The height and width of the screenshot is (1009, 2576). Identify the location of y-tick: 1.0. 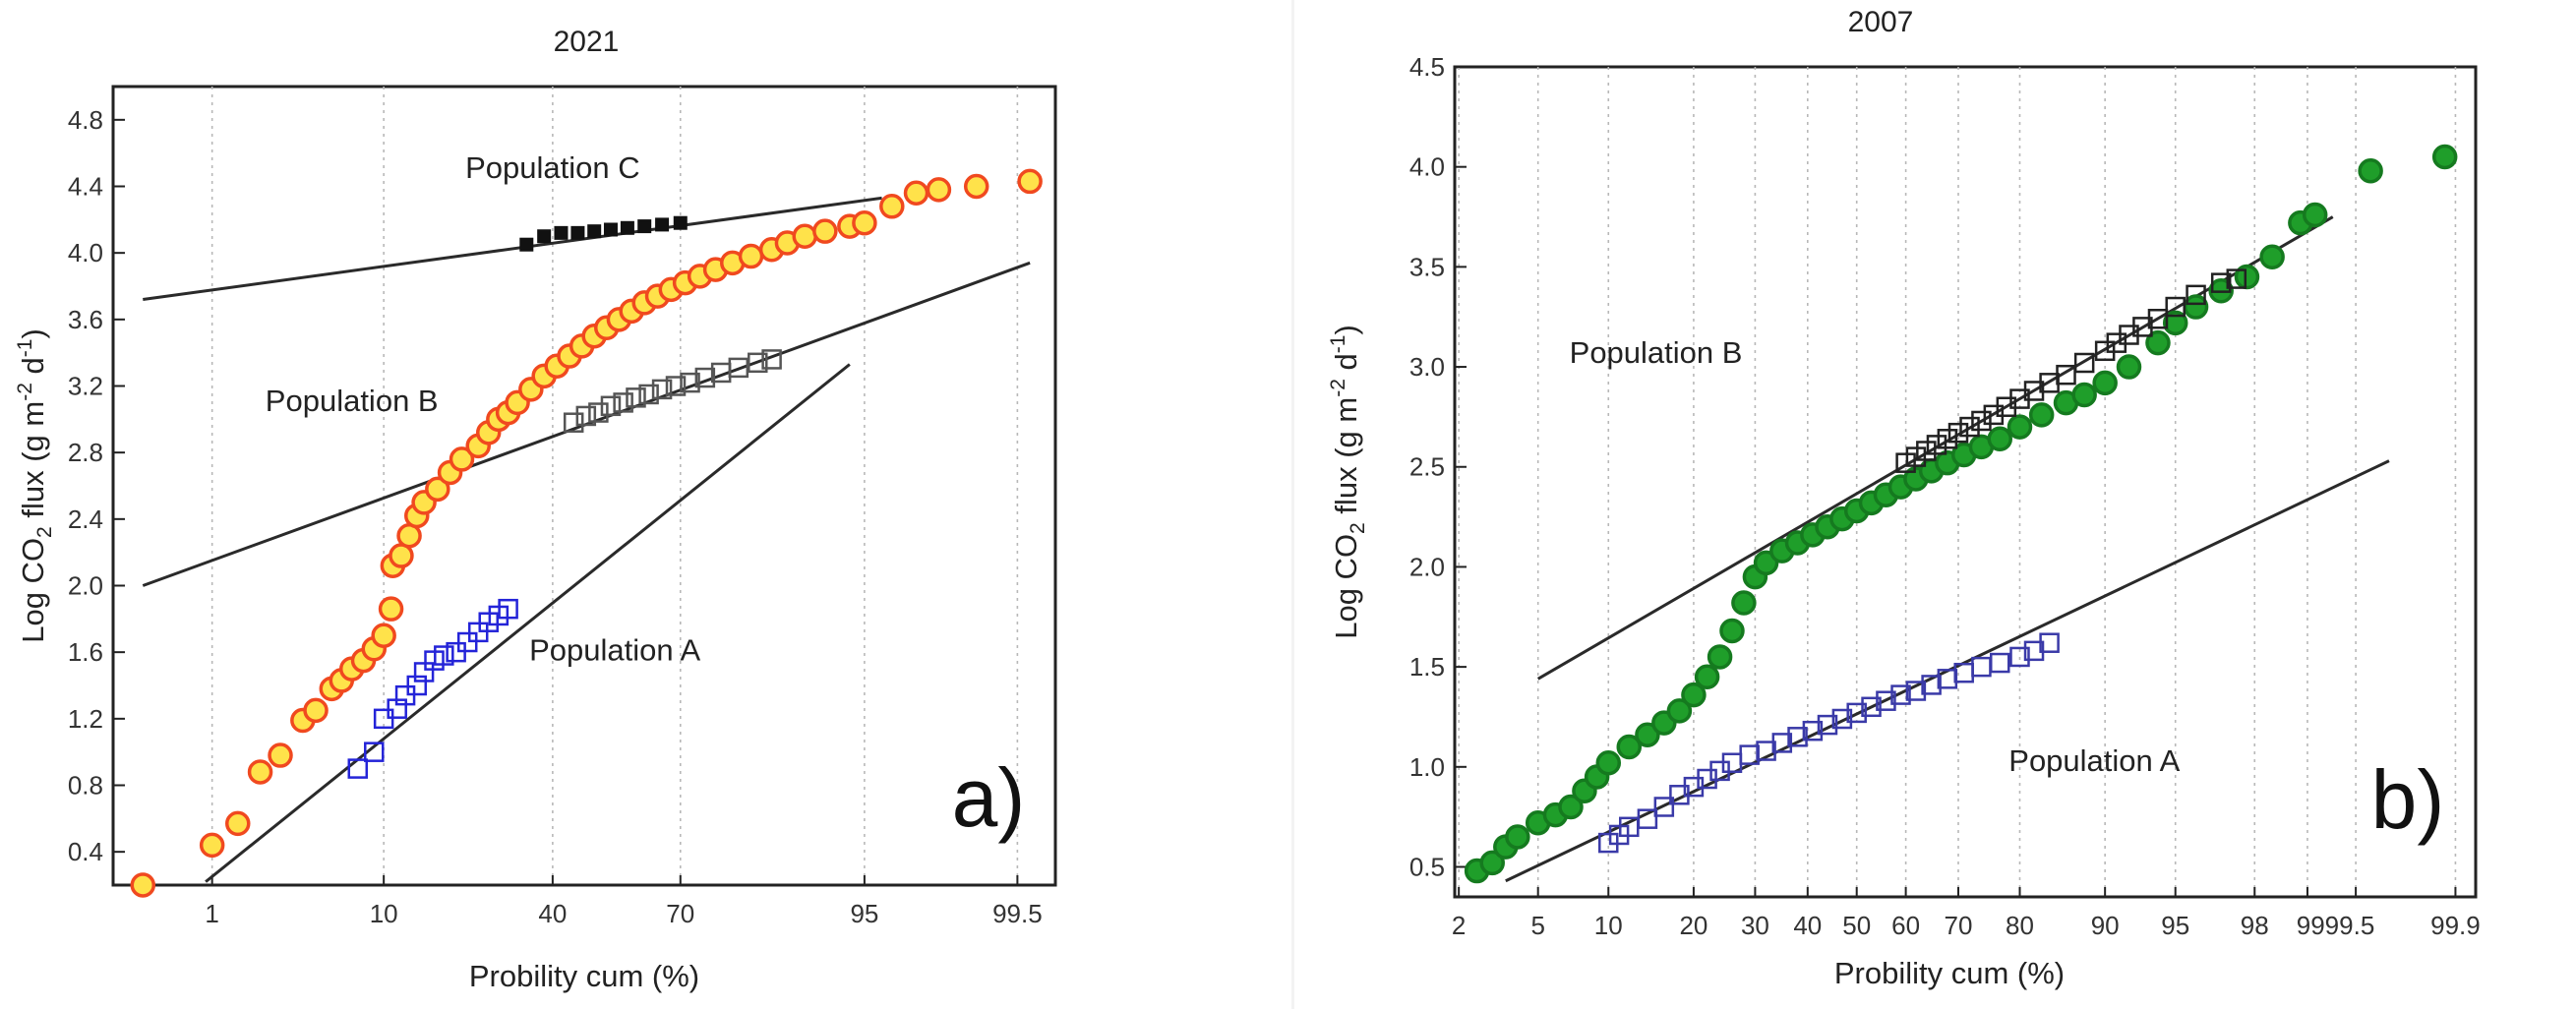
(1438, 767).